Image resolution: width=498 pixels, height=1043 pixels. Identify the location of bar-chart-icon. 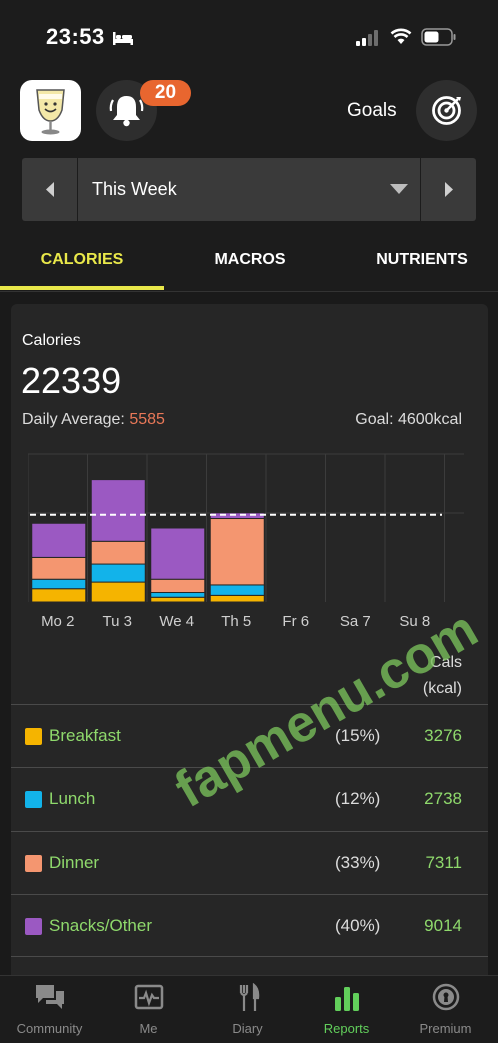
(347, 999).